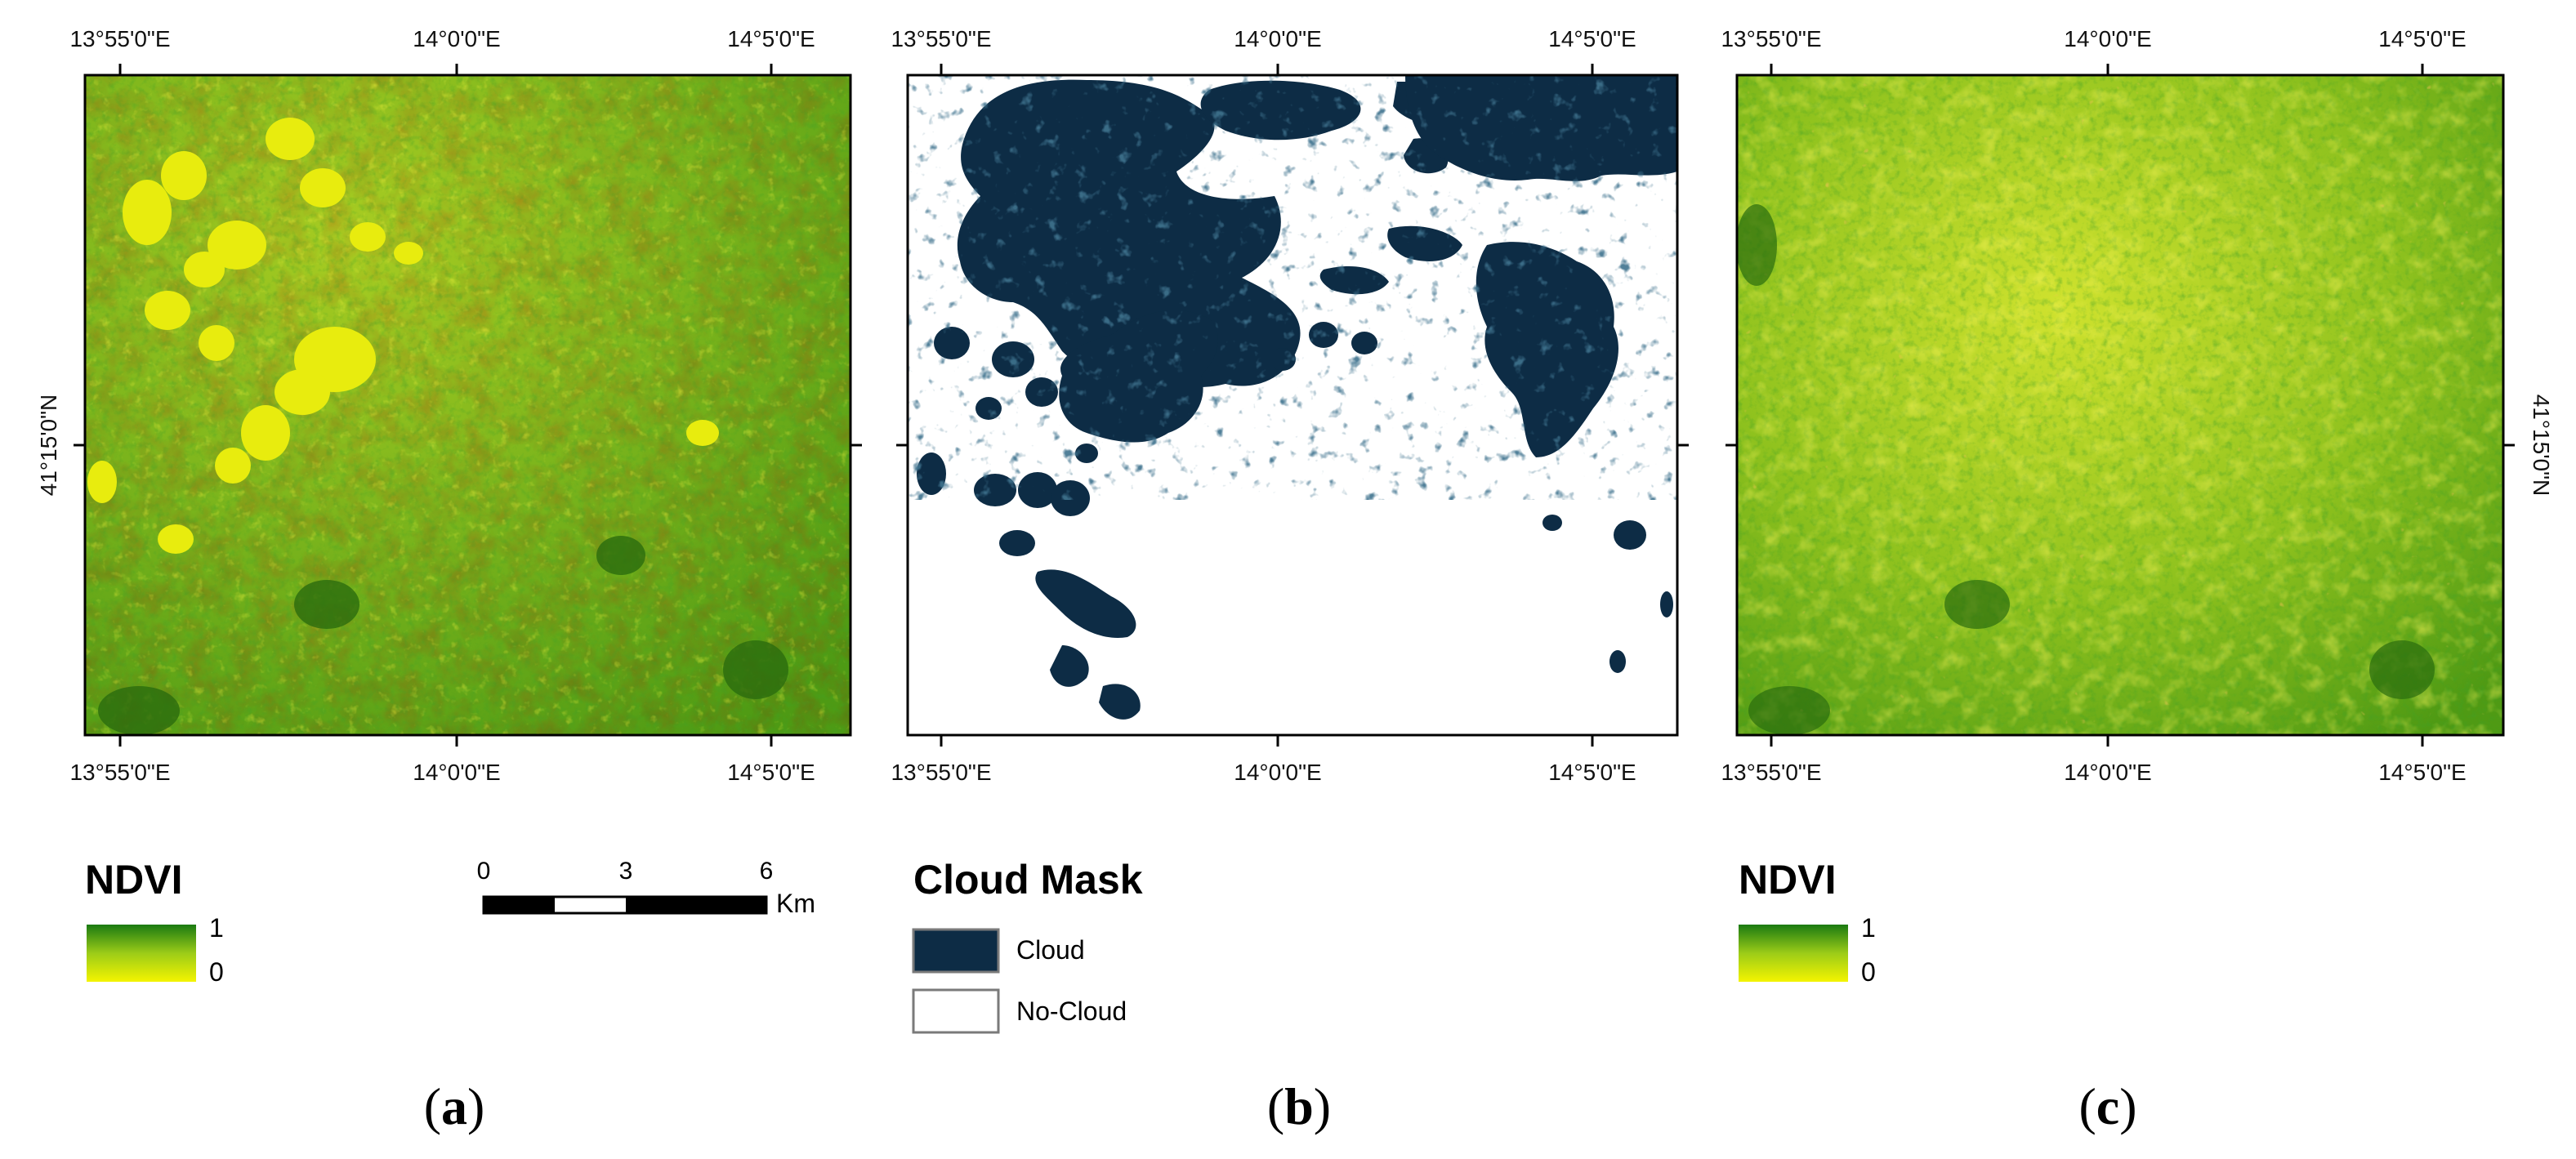 Image resolution: width=2576 pixels, height=1159 pixels. What do you see at coordinates (2108, 772) in the screenshot?
I see `panel-c-coord-bottom-2: 14°0'0"E` at bounding box center [2108, 772].